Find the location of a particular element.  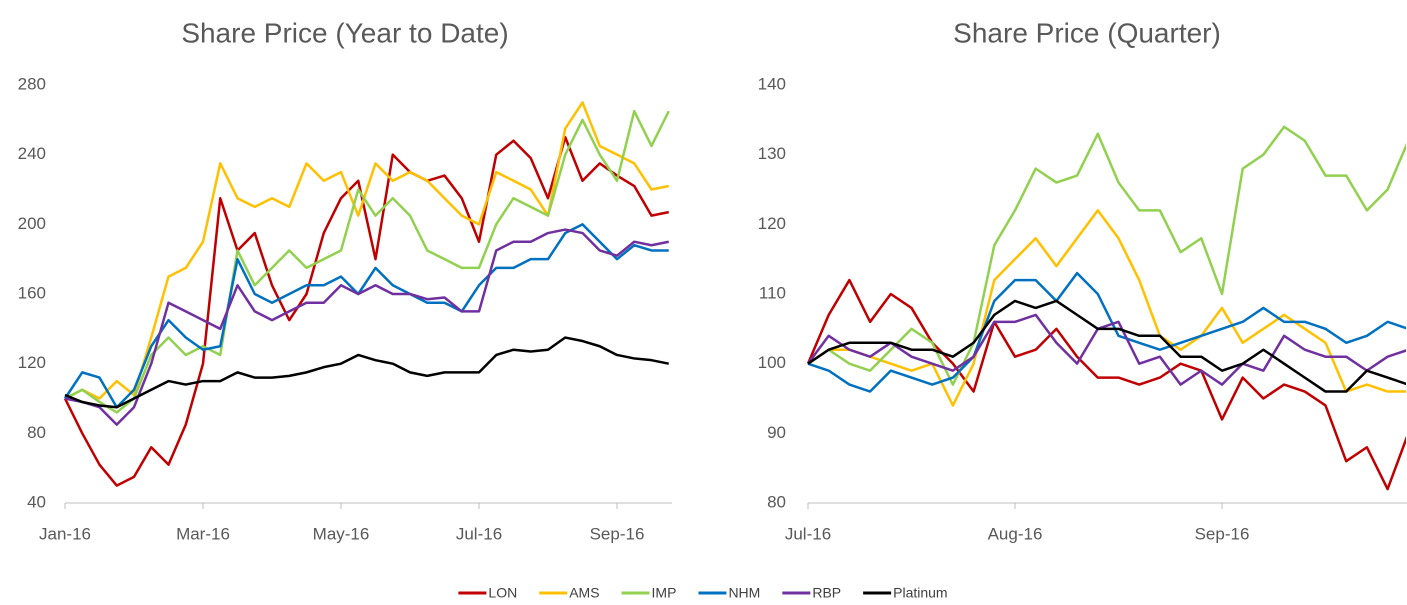

legend-label: Platinum is located at coordinates (920, 593).